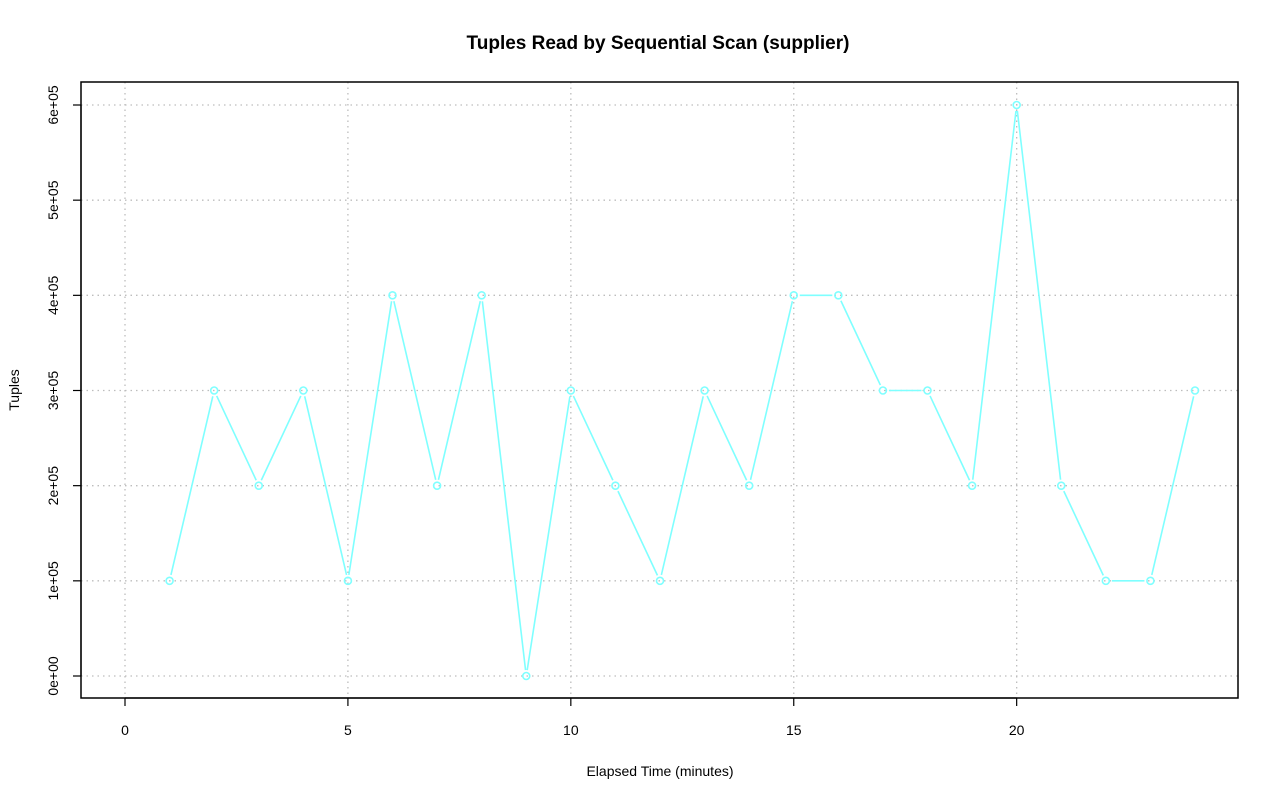  What do you see at coordinates (348, 730) in the screenshot?
I see `x-tick-label: 5` at bounding box center [348, 730].